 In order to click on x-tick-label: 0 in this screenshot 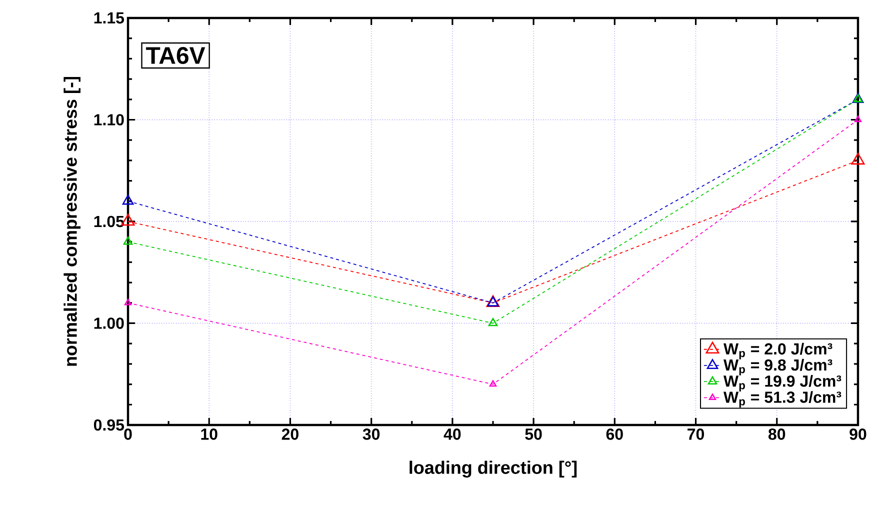, I will do `click(128, 434)`.